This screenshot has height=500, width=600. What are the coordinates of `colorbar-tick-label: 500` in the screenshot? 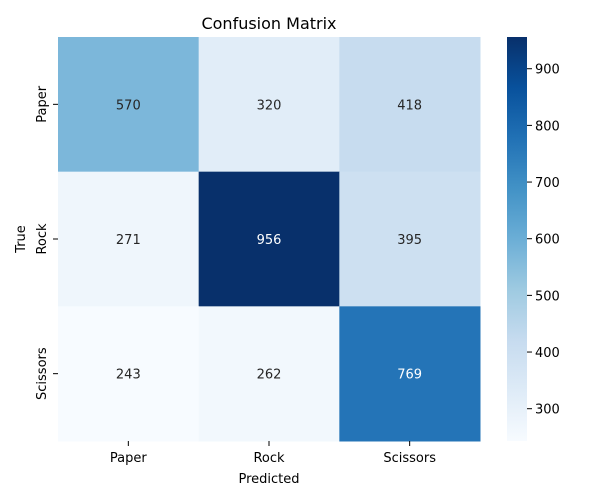 It's located at (547, 296).